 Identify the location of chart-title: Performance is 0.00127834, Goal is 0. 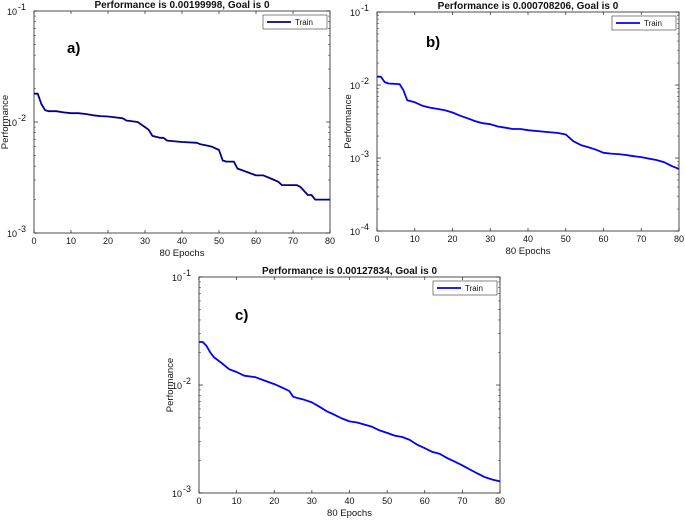
(350, 271).